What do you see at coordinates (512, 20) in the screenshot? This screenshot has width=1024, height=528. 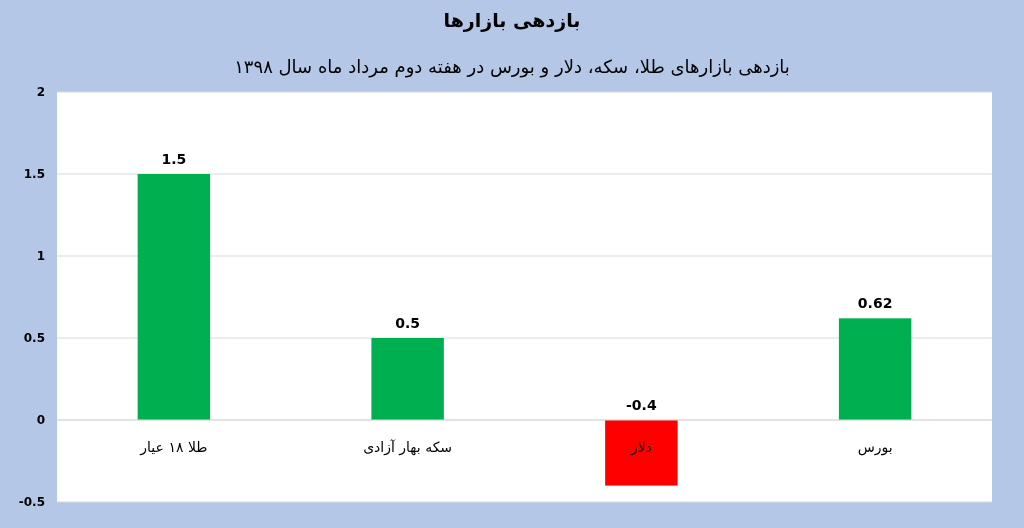 I see `chart-title: بازدهی بازارها` at bounding box center [512, 20].